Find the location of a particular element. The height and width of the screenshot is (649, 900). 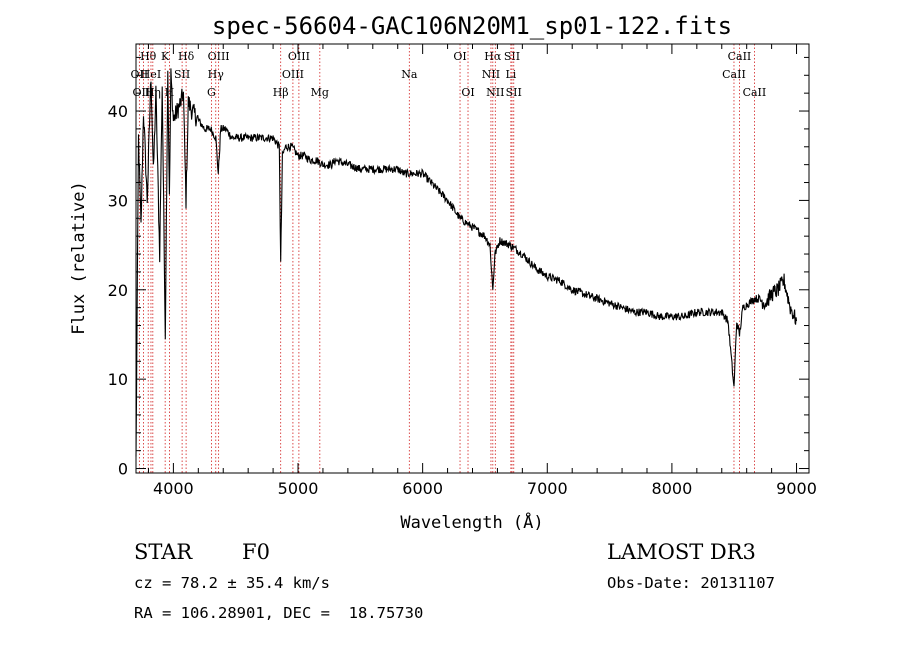

y-tick-label: 0 is located at coordinates (123, 469).